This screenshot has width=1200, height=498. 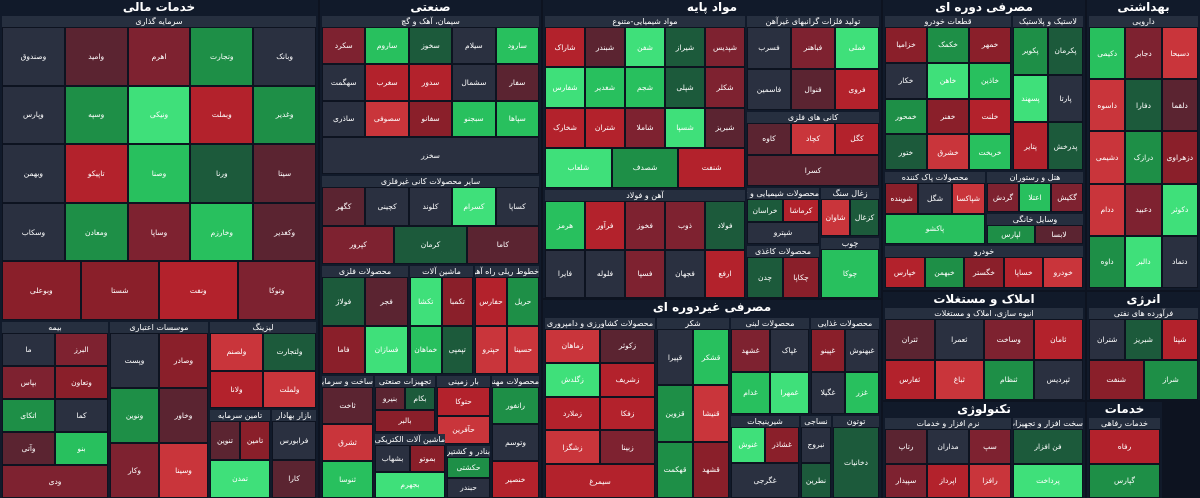 I want to click on stock-tile: فسازان, so click(x=386, y=349).